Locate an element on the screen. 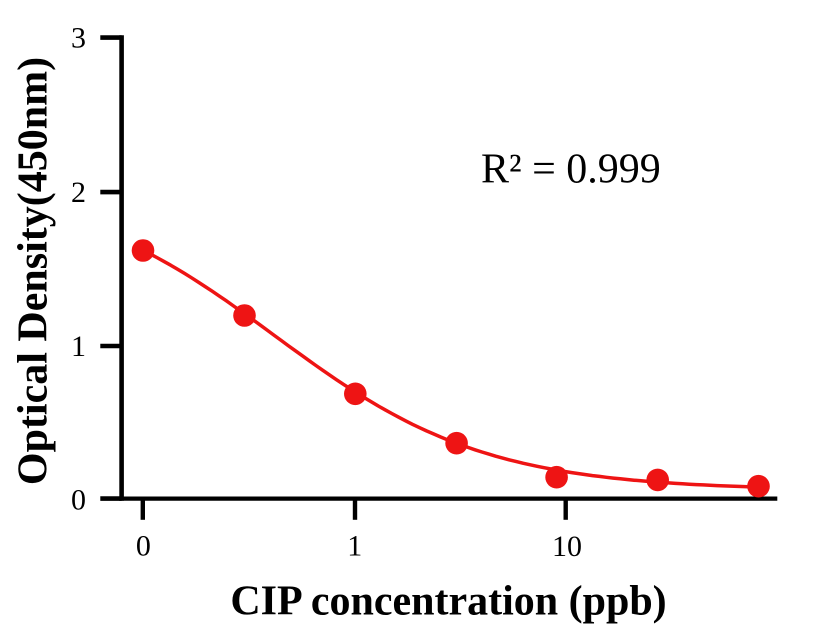  svg-text: 3 is located at coordinates (78, 38).